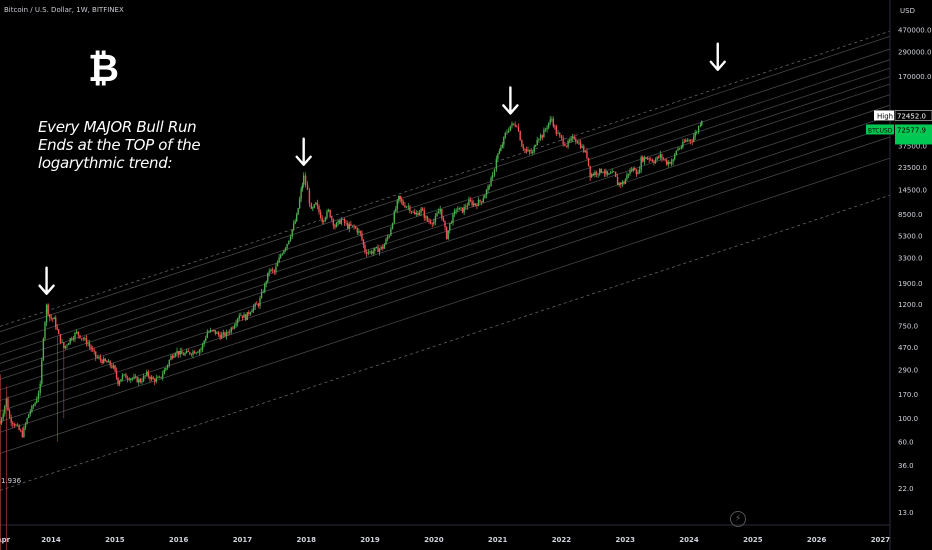  What do you see at coordinates (908, 348) in the screenshot?
I see `y-tick-label: 470.0` at bounding box center [908, 348].